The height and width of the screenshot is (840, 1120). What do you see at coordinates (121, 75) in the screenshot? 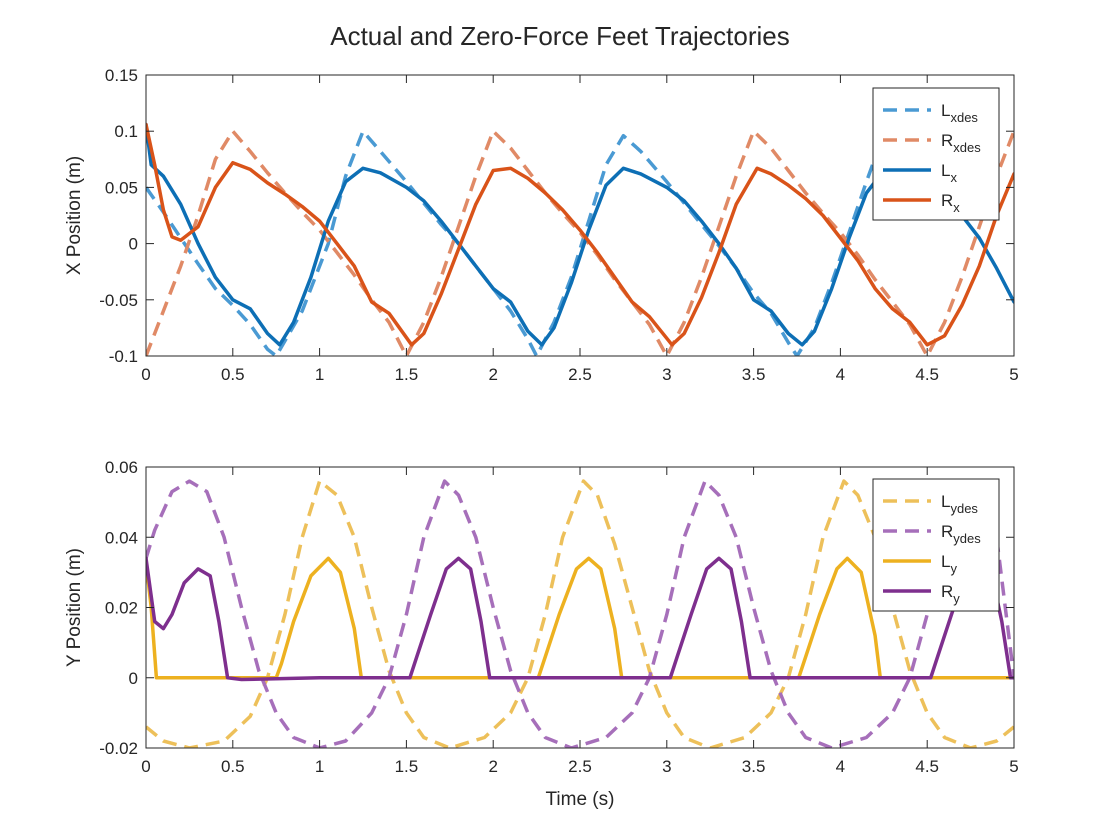
I see `y-tick-label: 0.15` at bounding box center [121, 75].